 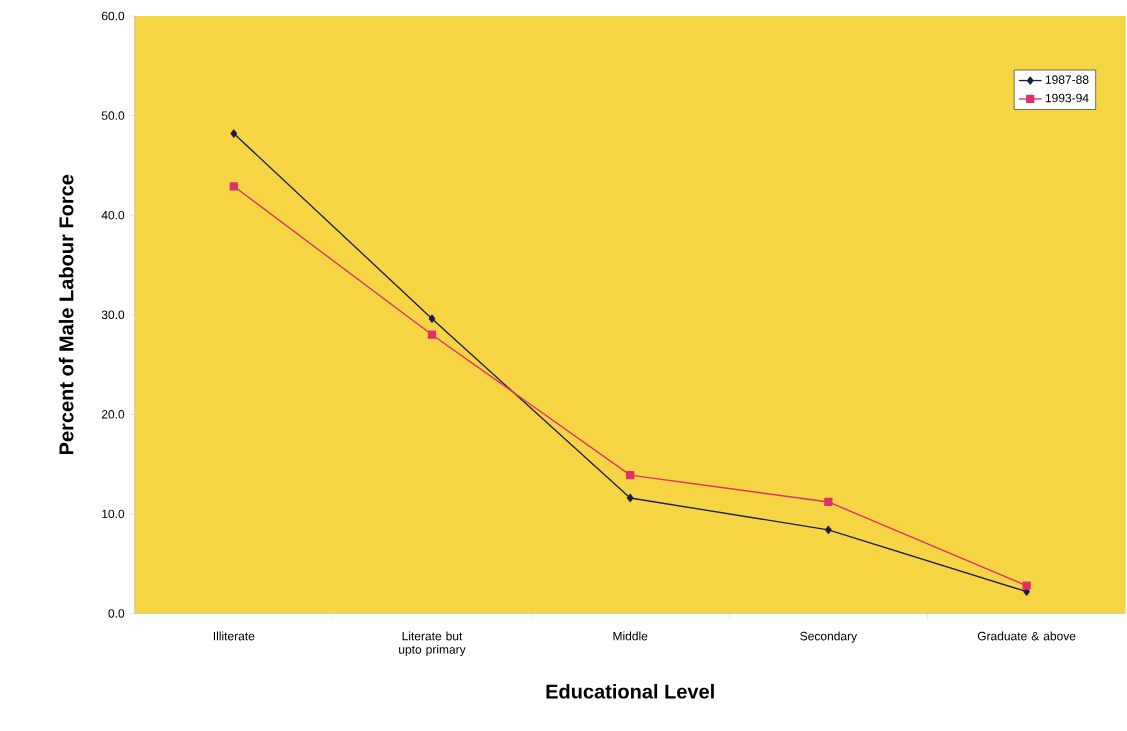 What do you see at coordinates (234, 636) in the screenshot?
I see `x-tick-label: Illiterate` at bounding box center [234, 636].